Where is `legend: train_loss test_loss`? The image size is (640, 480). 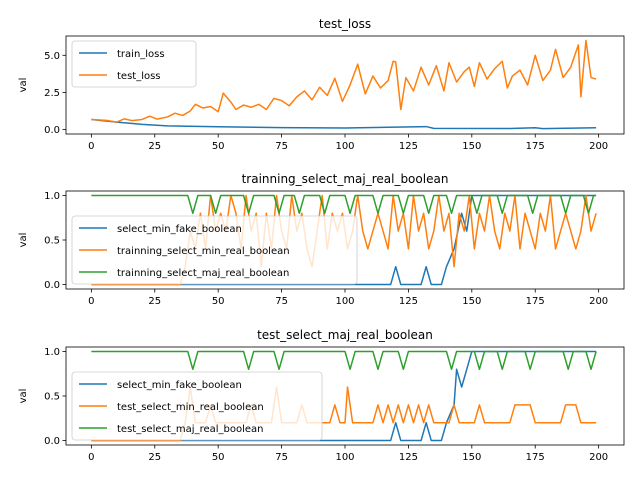 legend: train_loss test_loss is located at coordinates (134, 64).